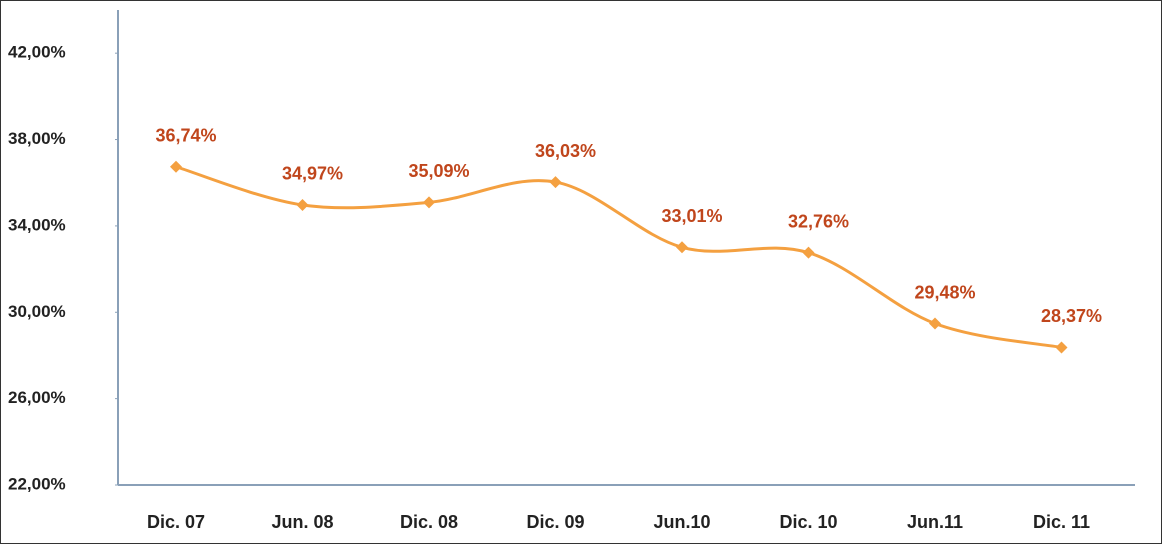 This screenshot has width=1162, height=544. I want to click on data-label: 29,48%, so click(944, 292).